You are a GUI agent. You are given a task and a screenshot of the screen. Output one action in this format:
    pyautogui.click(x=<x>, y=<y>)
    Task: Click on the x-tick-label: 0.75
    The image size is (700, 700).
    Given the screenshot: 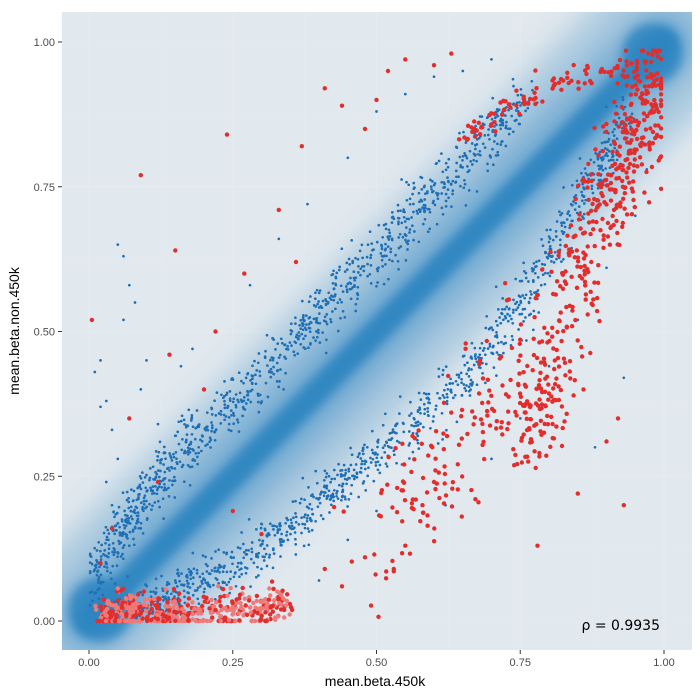 What is the action you would take?
    pyautogui.click(x=520, y=663)
    